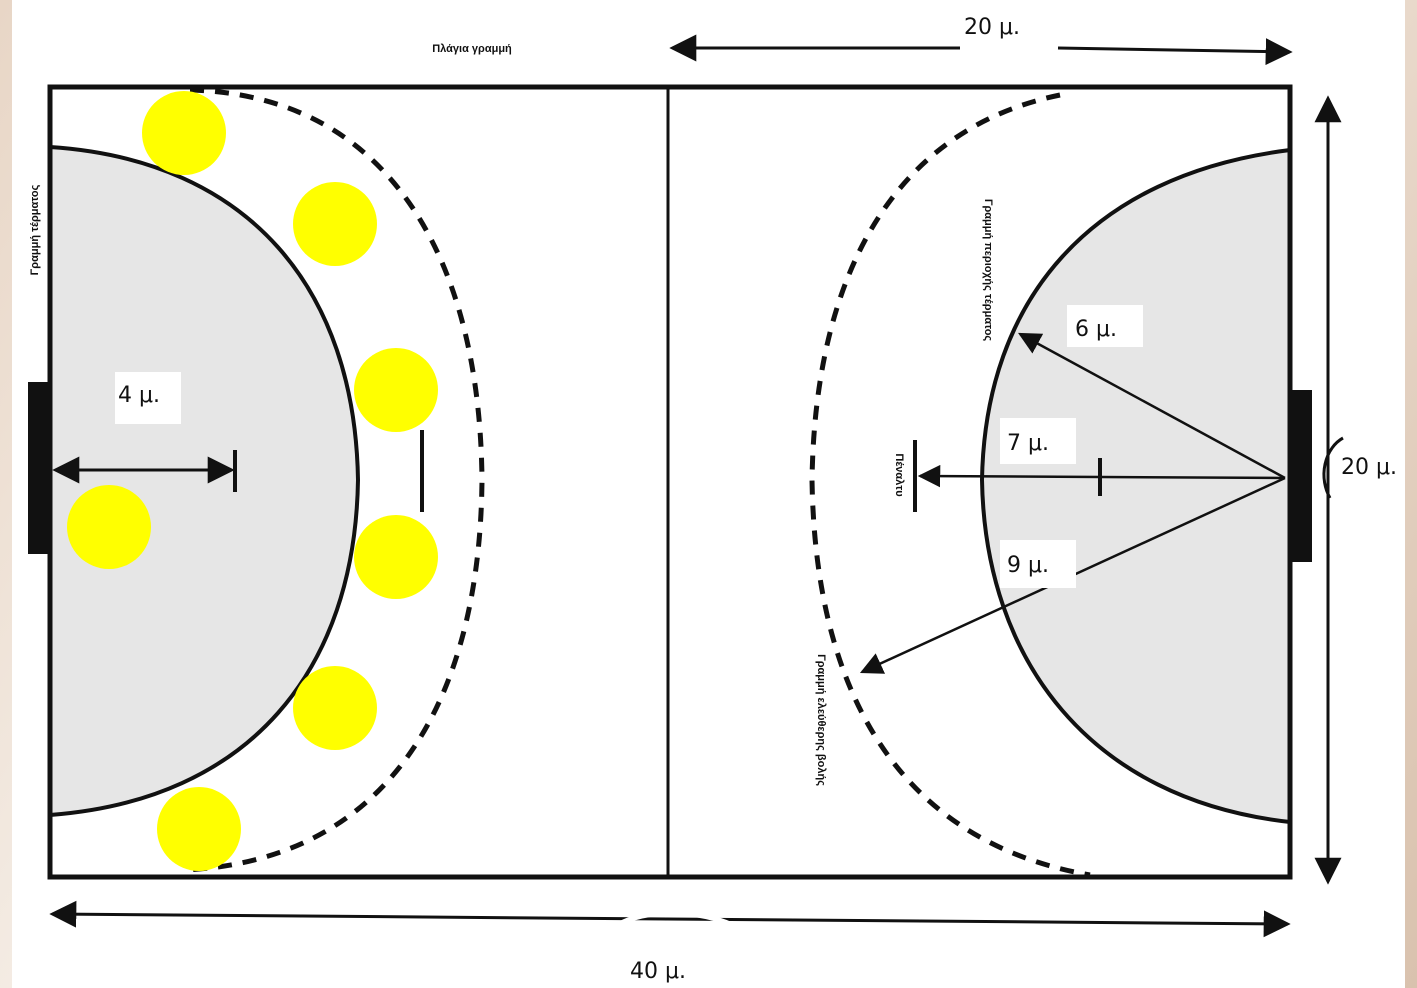  Describe the element at coordinates (899, 474) in the screenshot. I see `penalty-label: Πέναλτυ` at that location.